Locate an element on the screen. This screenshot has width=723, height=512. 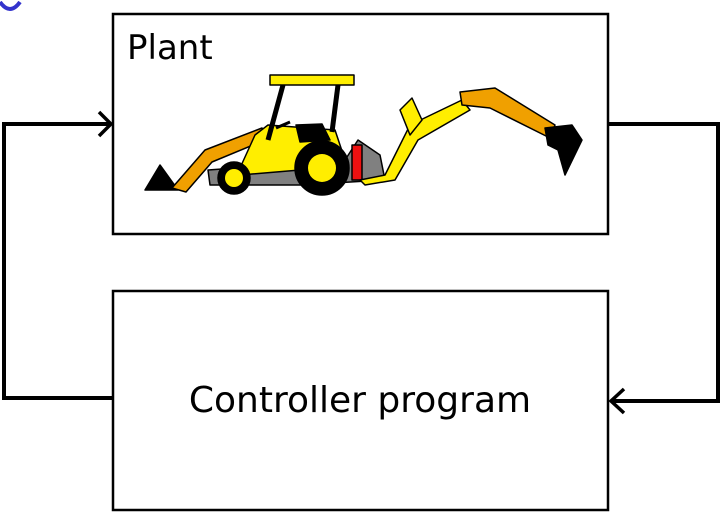
cab-post-front is located at coordinates (275, 112).